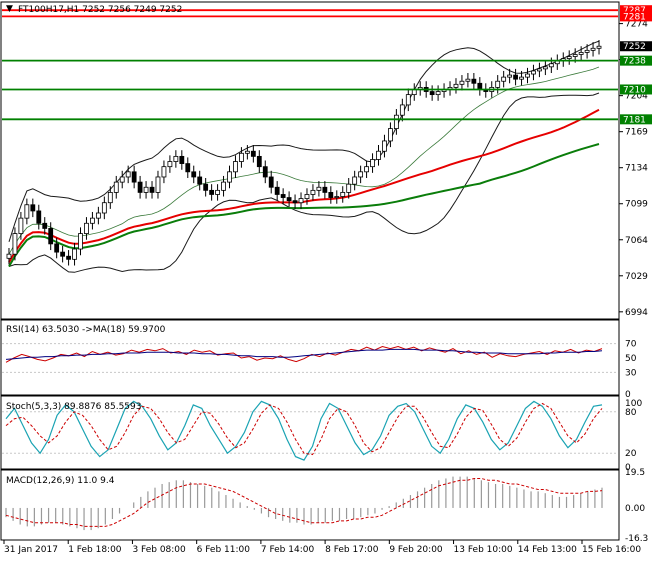 The image size is (660, 563). I want to click on rsi-tick-label: 50, so click(631, 359).